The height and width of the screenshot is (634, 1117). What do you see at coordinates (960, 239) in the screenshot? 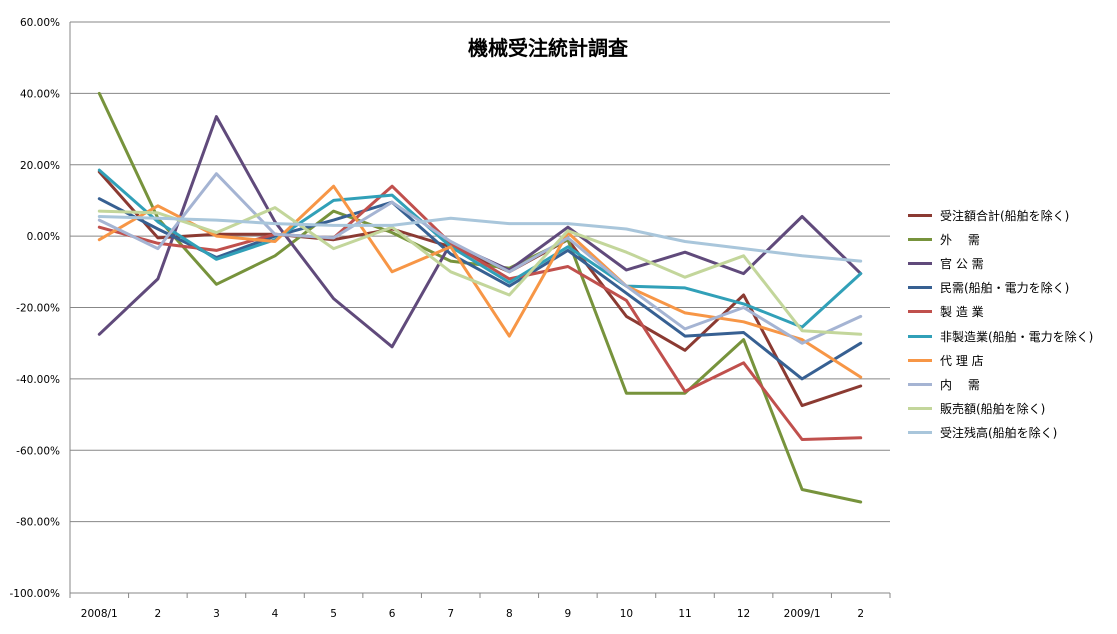
I see `legend-label: 外 需` at bounding box center [960, 239].